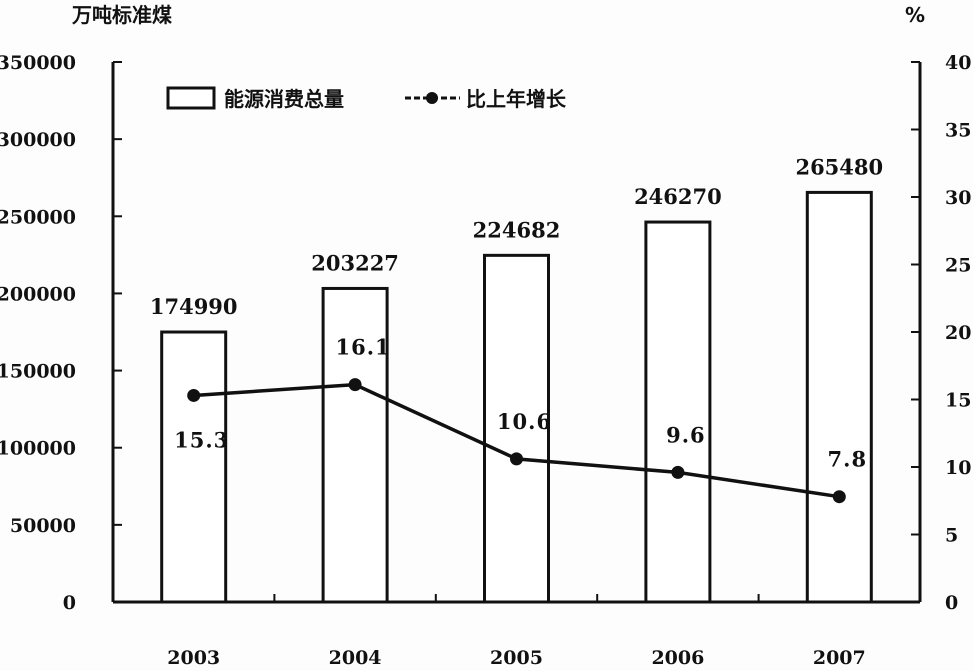  I want to click on left-tick-label: 300000, so click(38, 140).